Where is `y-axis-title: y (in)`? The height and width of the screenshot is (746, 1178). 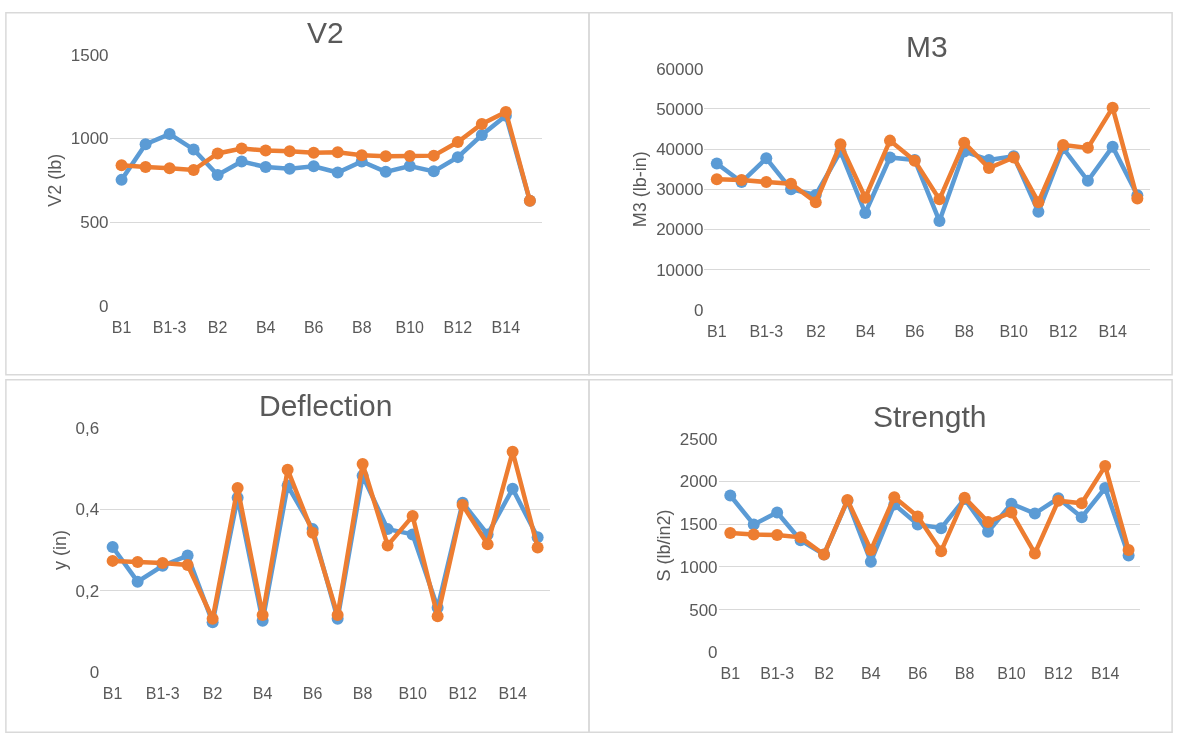 y-axis-title: y (in) is located at coordinates (59, 549).